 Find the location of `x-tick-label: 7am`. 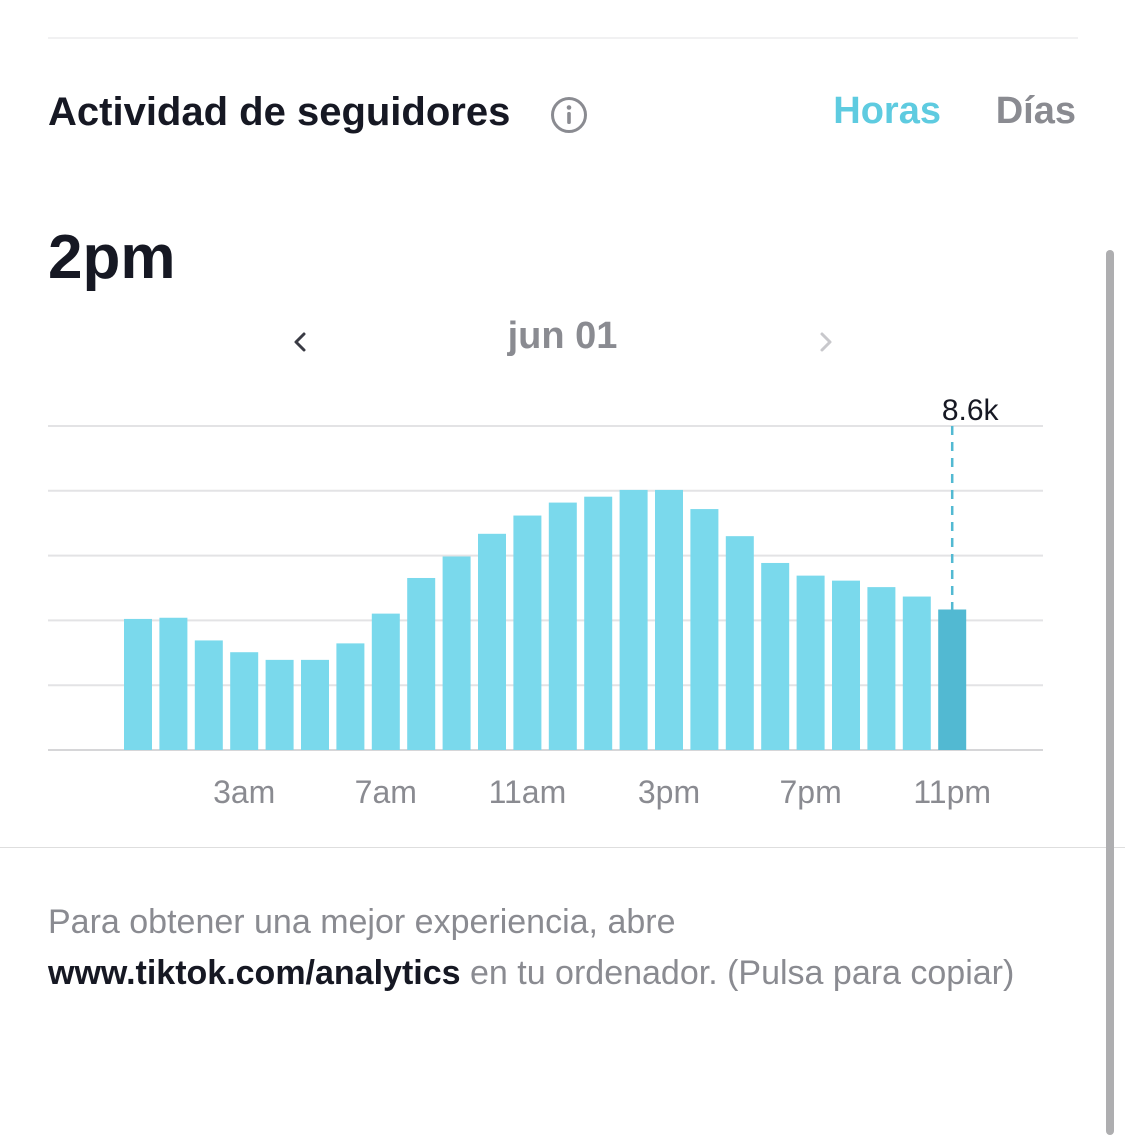

x-tick-label: 7am is located at coordinates (386, 792).